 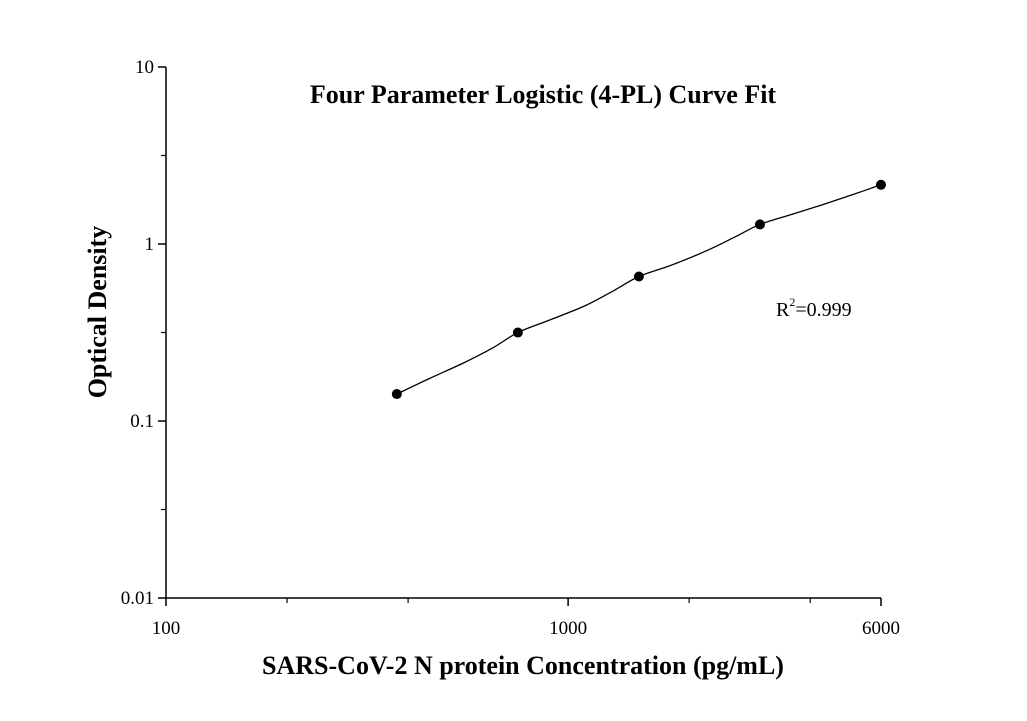 I want to click on x-tick-label: 1000, so click(x=568, y=628).